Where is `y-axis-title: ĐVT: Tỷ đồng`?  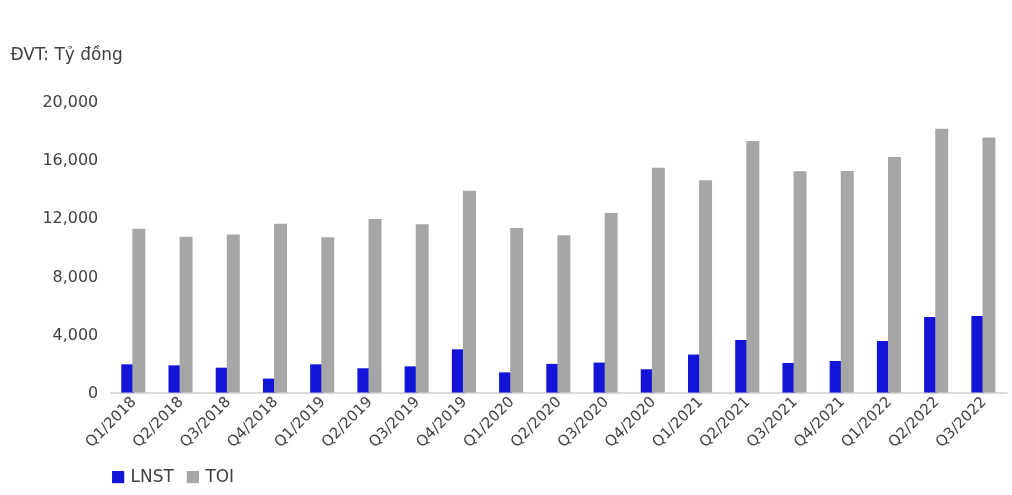
y-axis-title: ĐVT: Tỷ đồng is located at coordinates (66, 54).